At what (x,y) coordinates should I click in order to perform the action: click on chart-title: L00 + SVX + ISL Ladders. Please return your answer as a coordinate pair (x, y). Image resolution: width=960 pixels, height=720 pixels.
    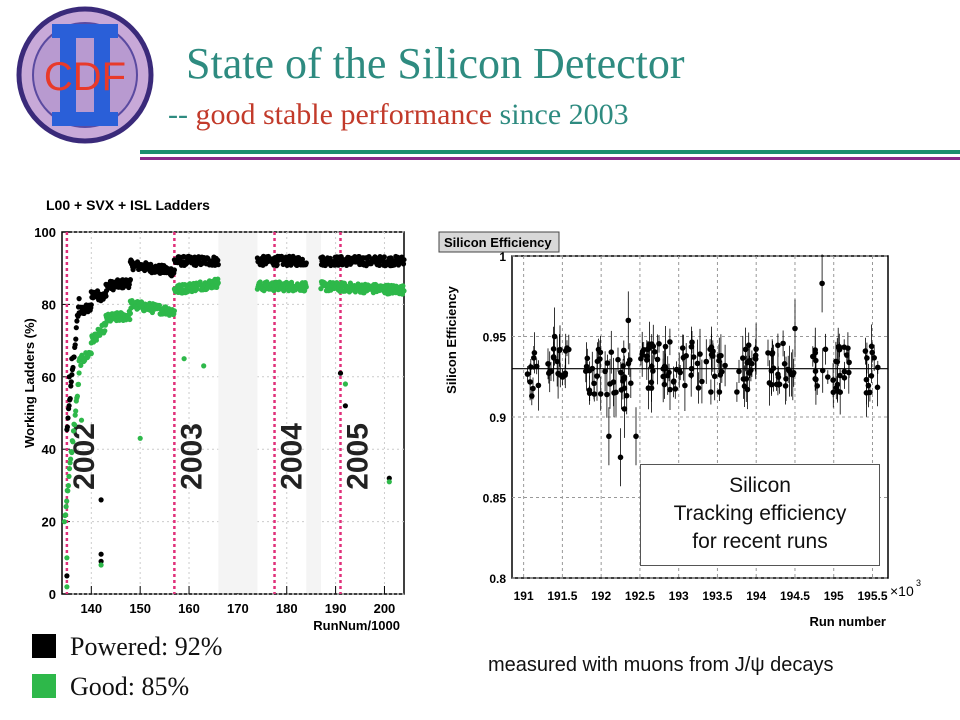
    Looking at the image, I should click on (128, 205).